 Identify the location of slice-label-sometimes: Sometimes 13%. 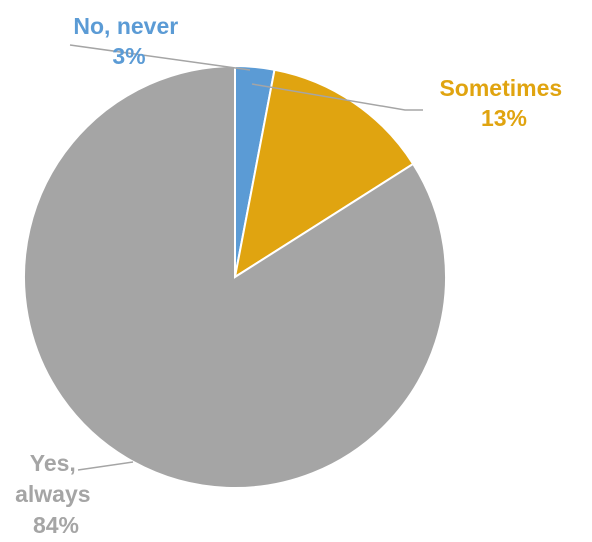
(503, 103).